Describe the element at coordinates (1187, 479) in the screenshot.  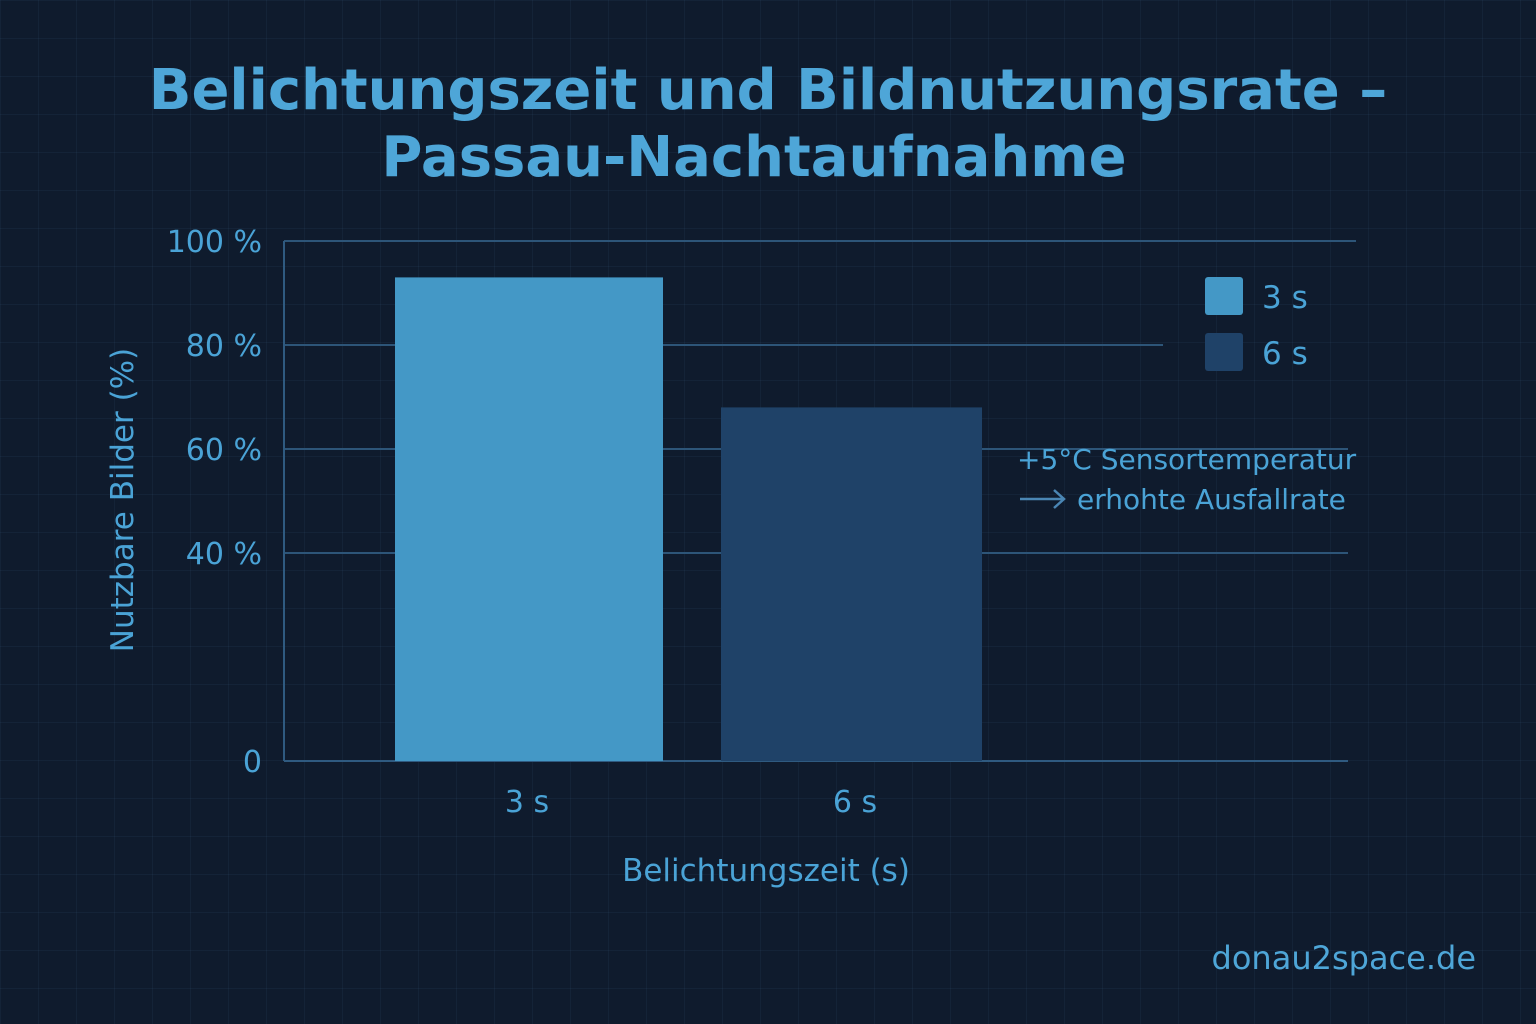
I see `annotation: +5°C Sensortemperatur erhohte Ausfallrate` at that location.